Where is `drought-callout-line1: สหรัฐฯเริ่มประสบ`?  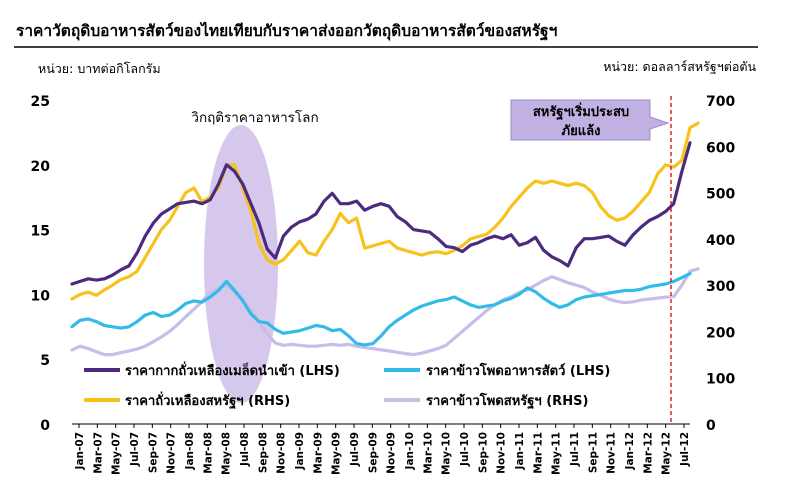 drought-callout-line1: สหรัฐฯเริ่มประสบ is located at coordinates (581, 111).